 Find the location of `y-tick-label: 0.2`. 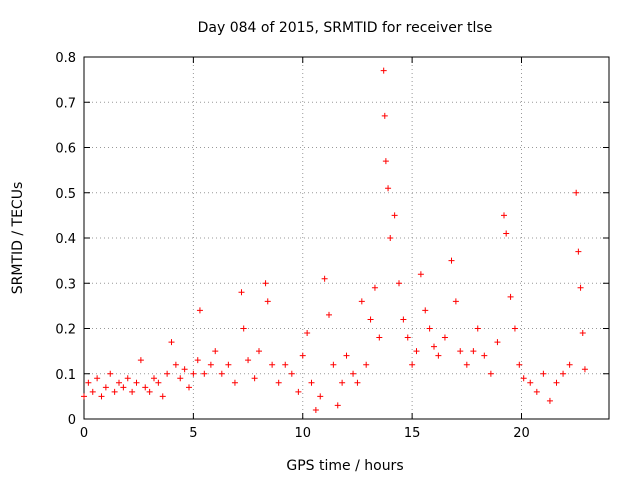

y-tick-label: 0.2 is located at coordinates (65, 330).